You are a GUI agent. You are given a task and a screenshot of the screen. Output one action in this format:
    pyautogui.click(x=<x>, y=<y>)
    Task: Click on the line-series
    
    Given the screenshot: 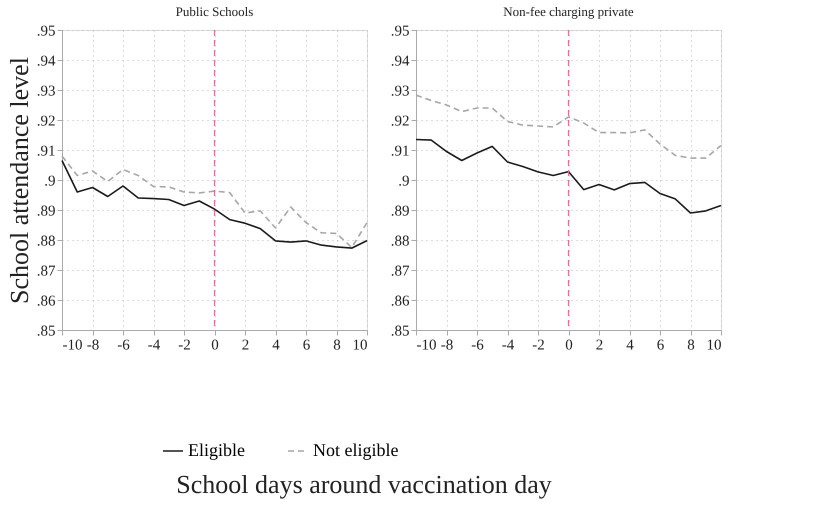 What is the action you would take?
    pyautogui.click(x=568, y=176)
    